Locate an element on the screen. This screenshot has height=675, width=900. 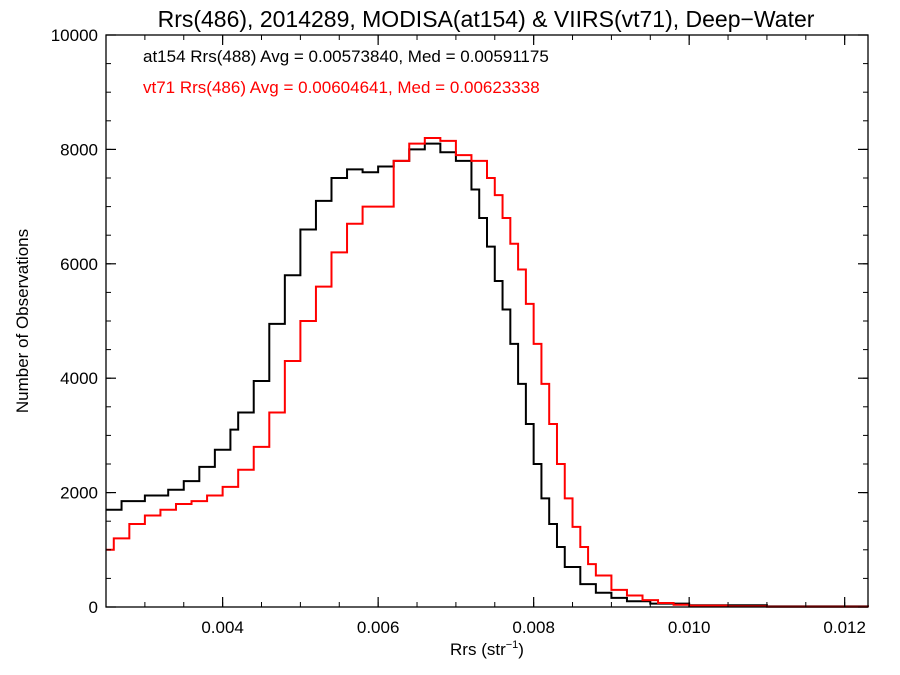
x-axis-label-main: Rrs (str is located at coordinates (478, 649).